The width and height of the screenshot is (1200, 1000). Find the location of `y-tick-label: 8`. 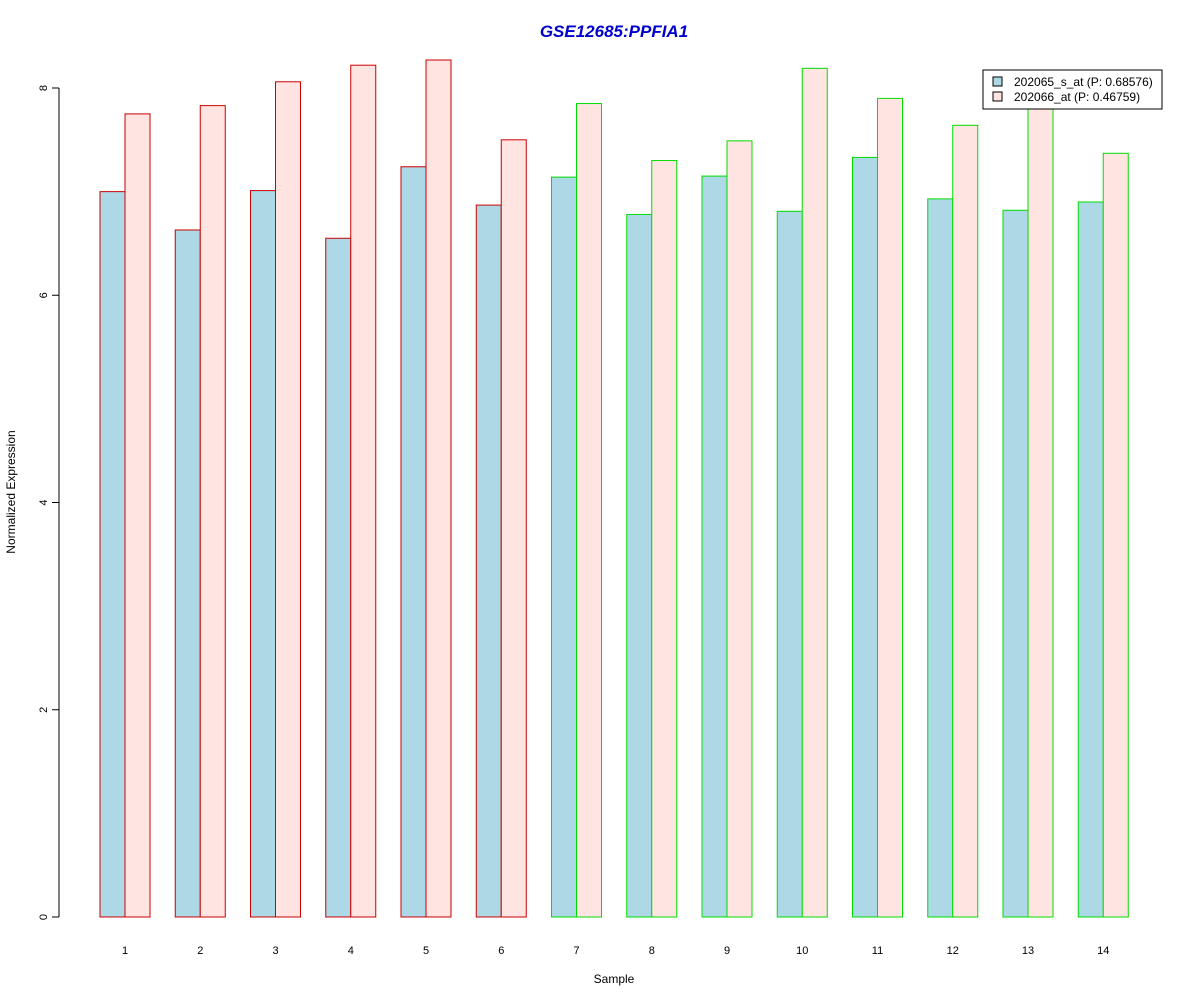

y-tick-label: 8 is located at coordinates (44, 88).